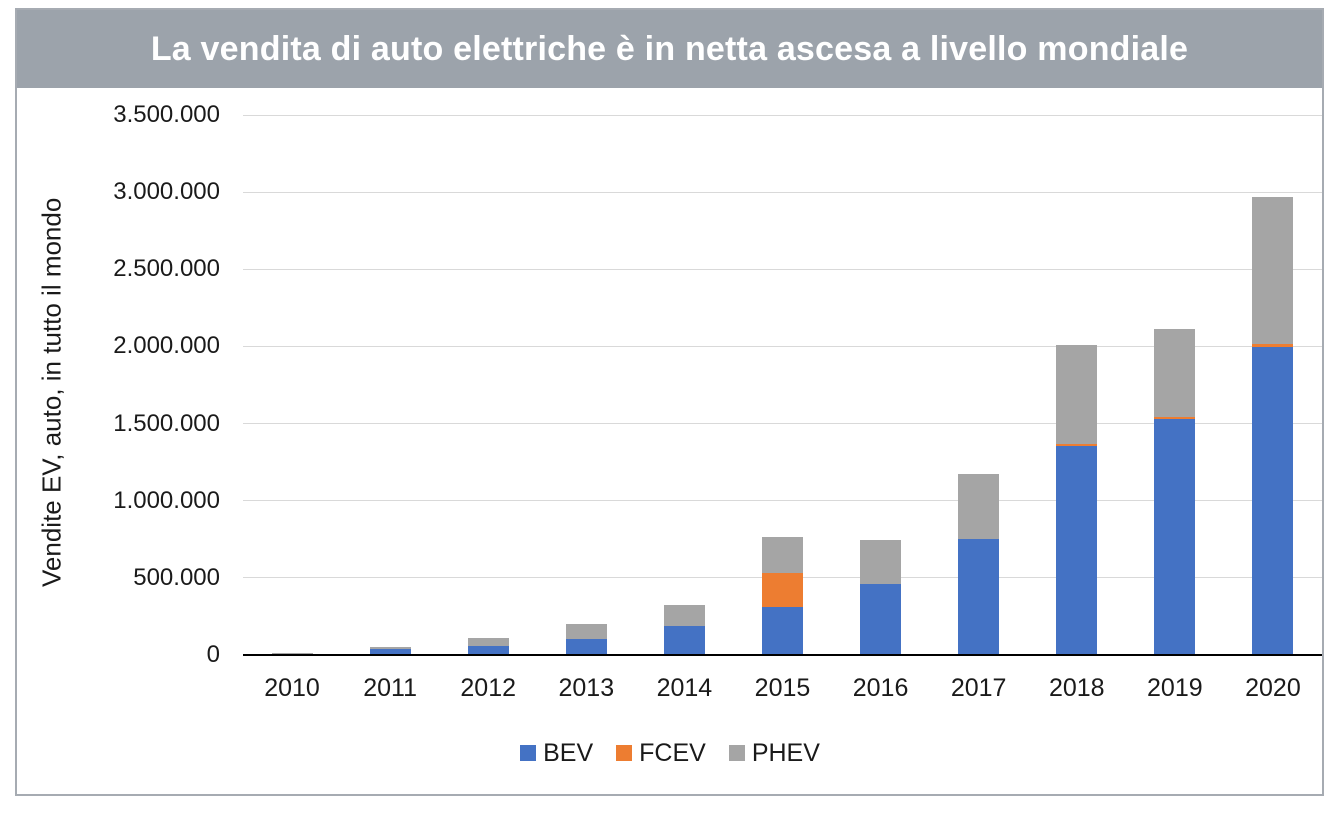 The width and height of the screenshot is (1340, 814). Describe the element at coordinates (978, 688) in the screenshot. I see `x-axis-label: 2017` at that location.